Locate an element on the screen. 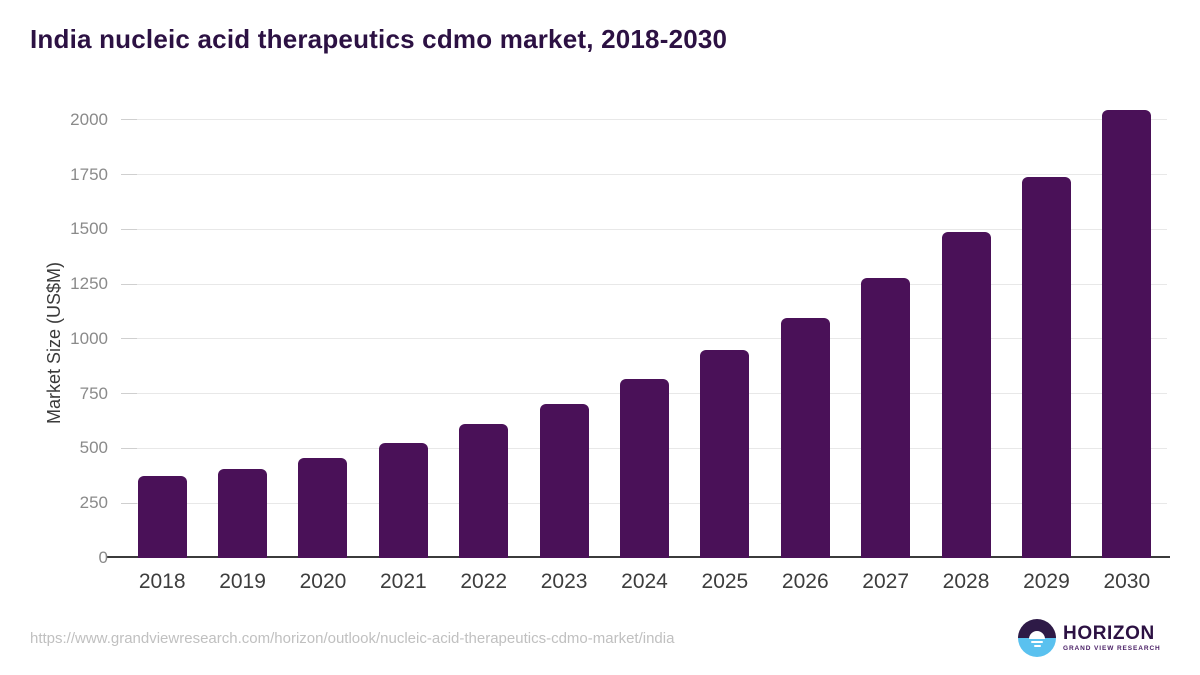  y-tick-label-1000: 1000 is located at coordinates (89, 338).